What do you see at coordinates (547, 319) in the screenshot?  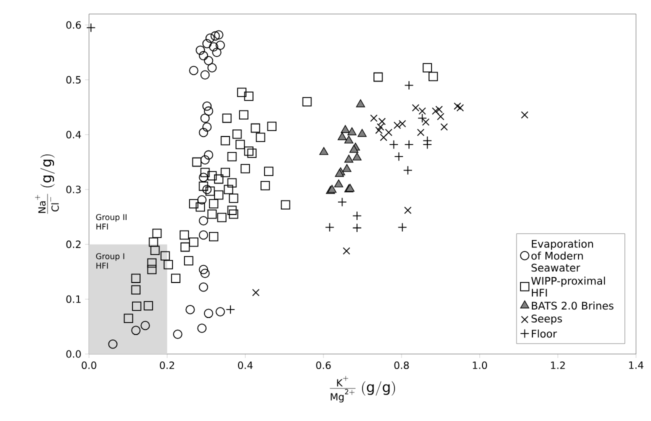 I see `legend-label: Seeps` at bounding box center [547, 319].